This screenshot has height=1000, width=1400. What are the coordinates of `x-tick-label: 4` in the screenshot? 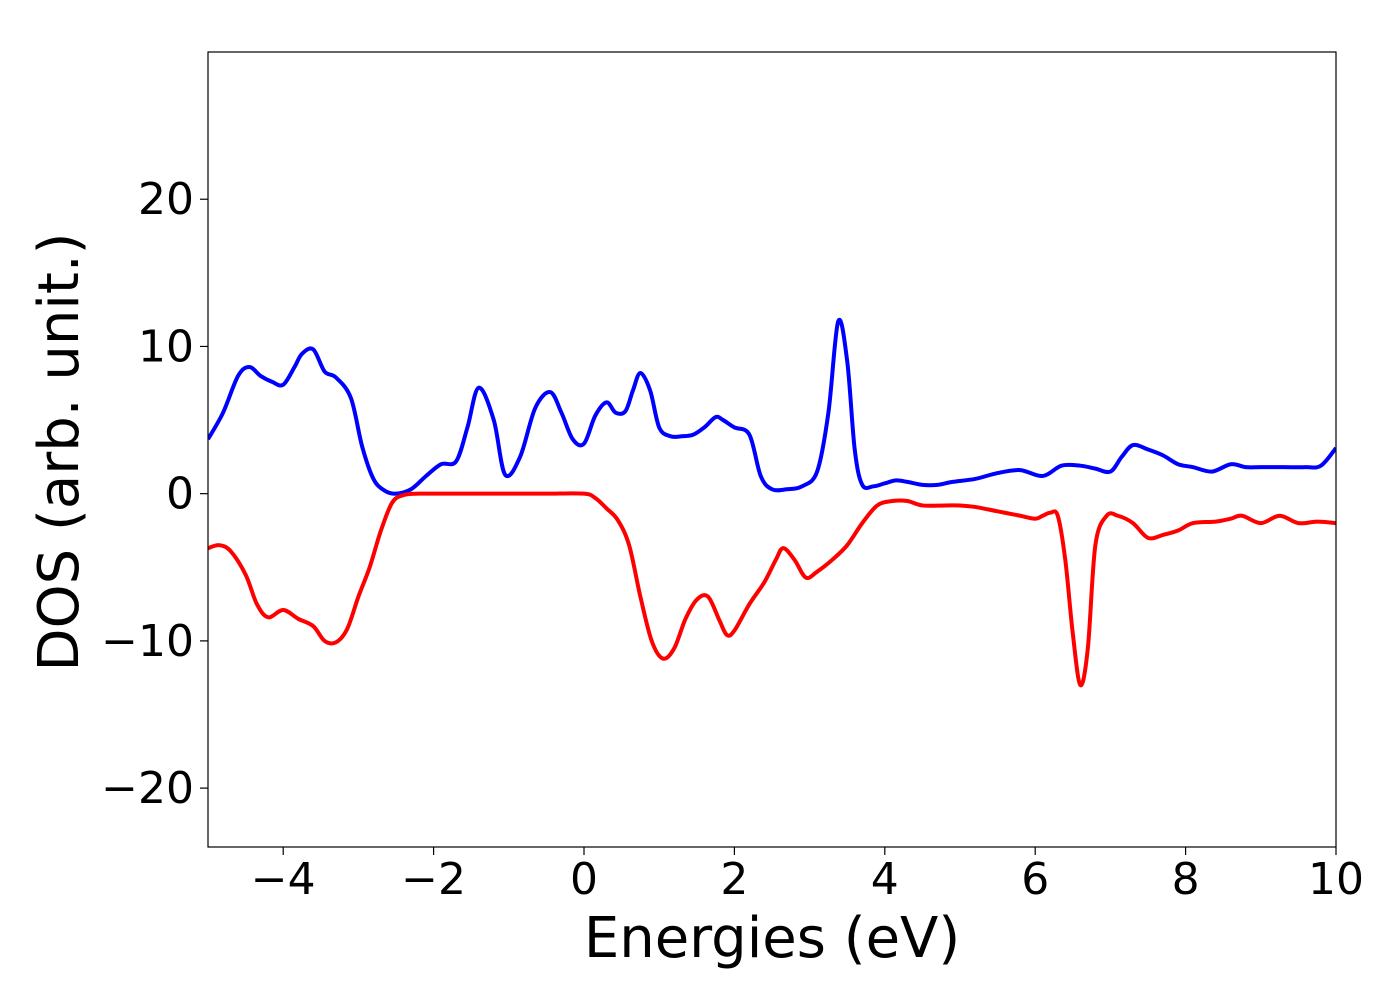 It's located at (885, 879).